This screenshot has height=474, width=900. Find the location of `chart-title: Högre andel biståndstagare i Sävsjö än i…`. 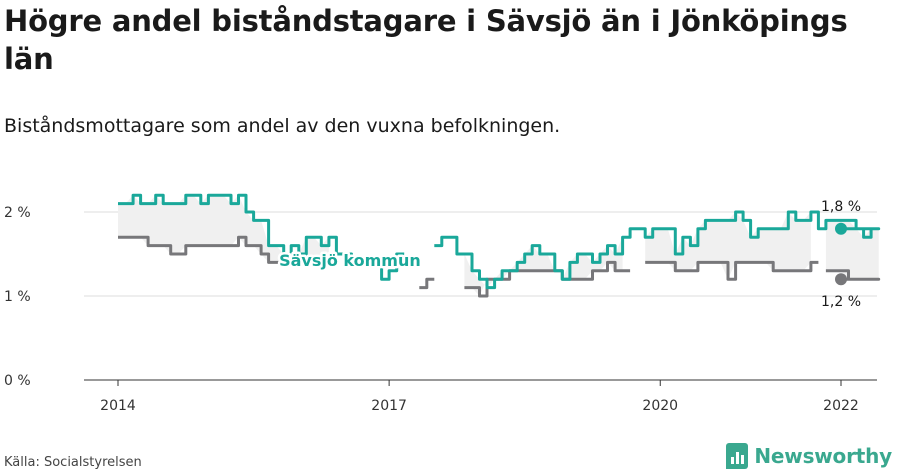

chart-title: Högre andel biståndstagare i Sävsjö än i… is located at coordinates (426, 40).